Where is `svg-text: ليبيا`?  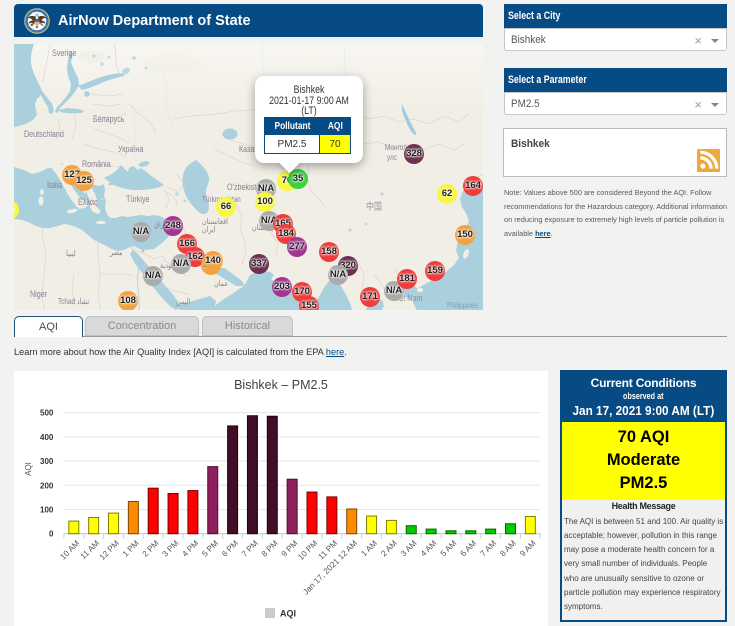
svg-text: ليبيا is located at coordinates (71, 253).